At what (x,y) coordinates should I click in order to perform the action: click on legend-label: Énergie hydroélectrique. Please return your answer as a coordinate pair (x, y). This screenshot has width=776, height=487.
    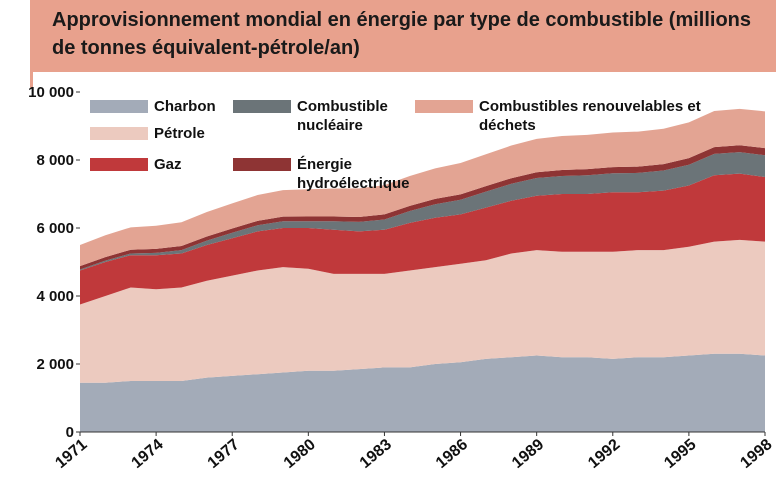
    Looking at the image, I should click on (353, 174).